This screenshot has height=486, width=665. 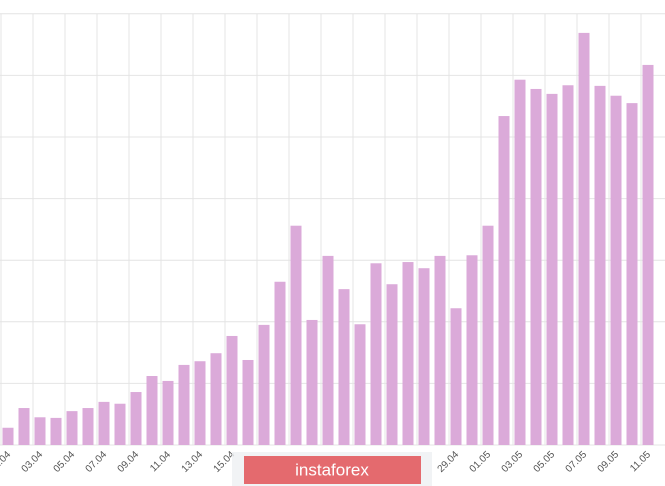 I want to click on x-tick-label: 09.05, so click(x=609, y=462).